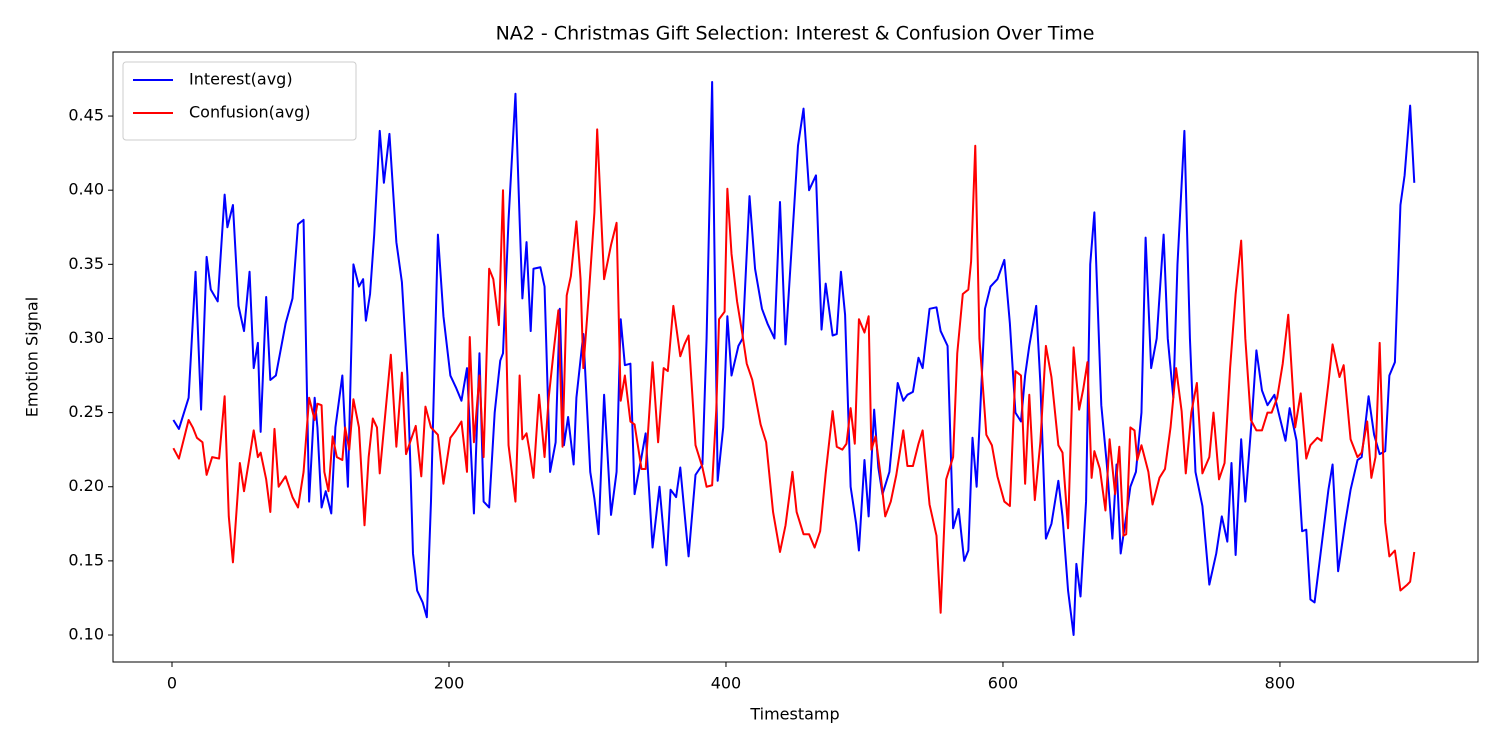 Image resolution: width=1500 pixels, height=750 pixels. I want to click on y-tick-label: 0.35, so click(86, 263).